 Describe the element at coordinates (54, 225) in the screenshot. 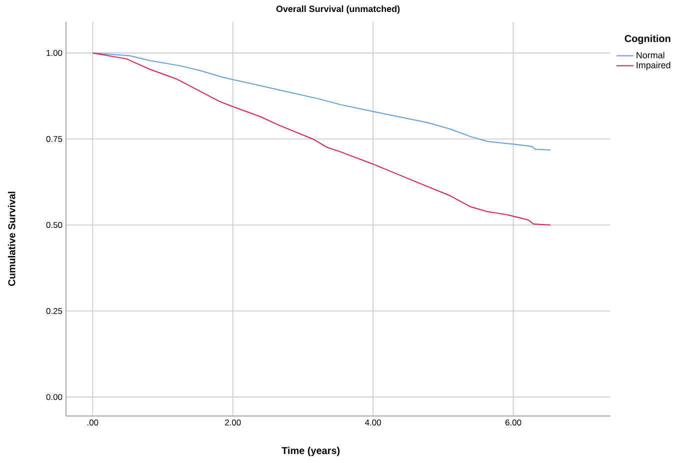

I see `y-tick-label: 0.50` at that location.